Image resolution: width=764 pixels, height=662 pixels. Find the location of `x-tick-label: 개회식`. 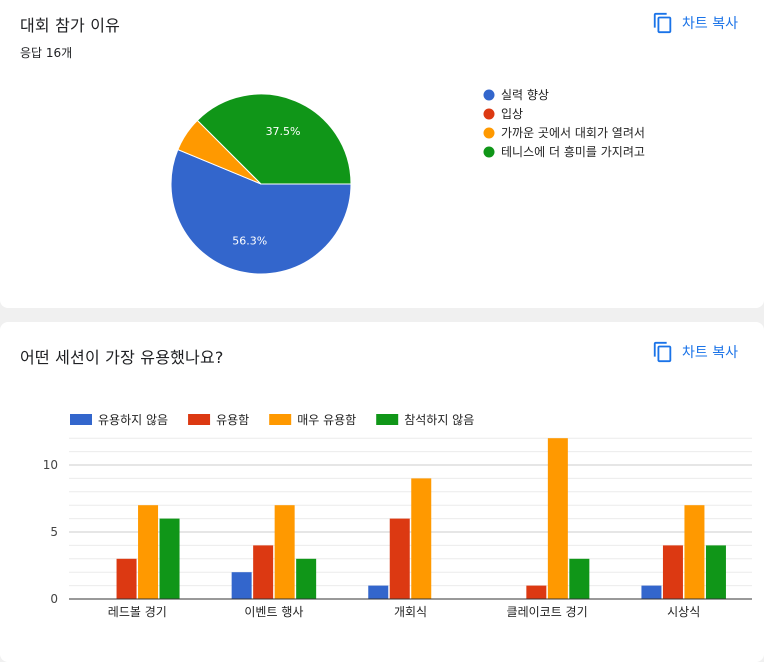

x-tick-label: 개회식 is located at coordinates (410, 612).